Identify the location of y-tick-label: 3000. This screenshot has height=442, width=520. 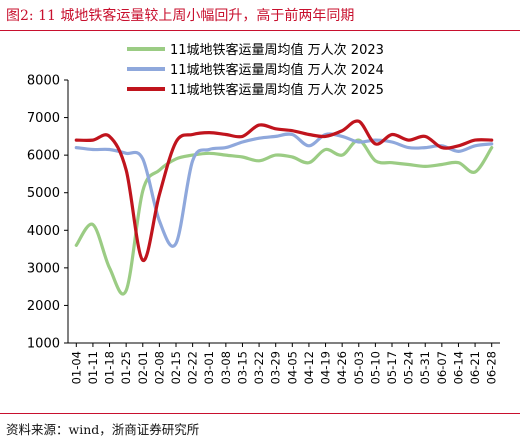
(43, 268).